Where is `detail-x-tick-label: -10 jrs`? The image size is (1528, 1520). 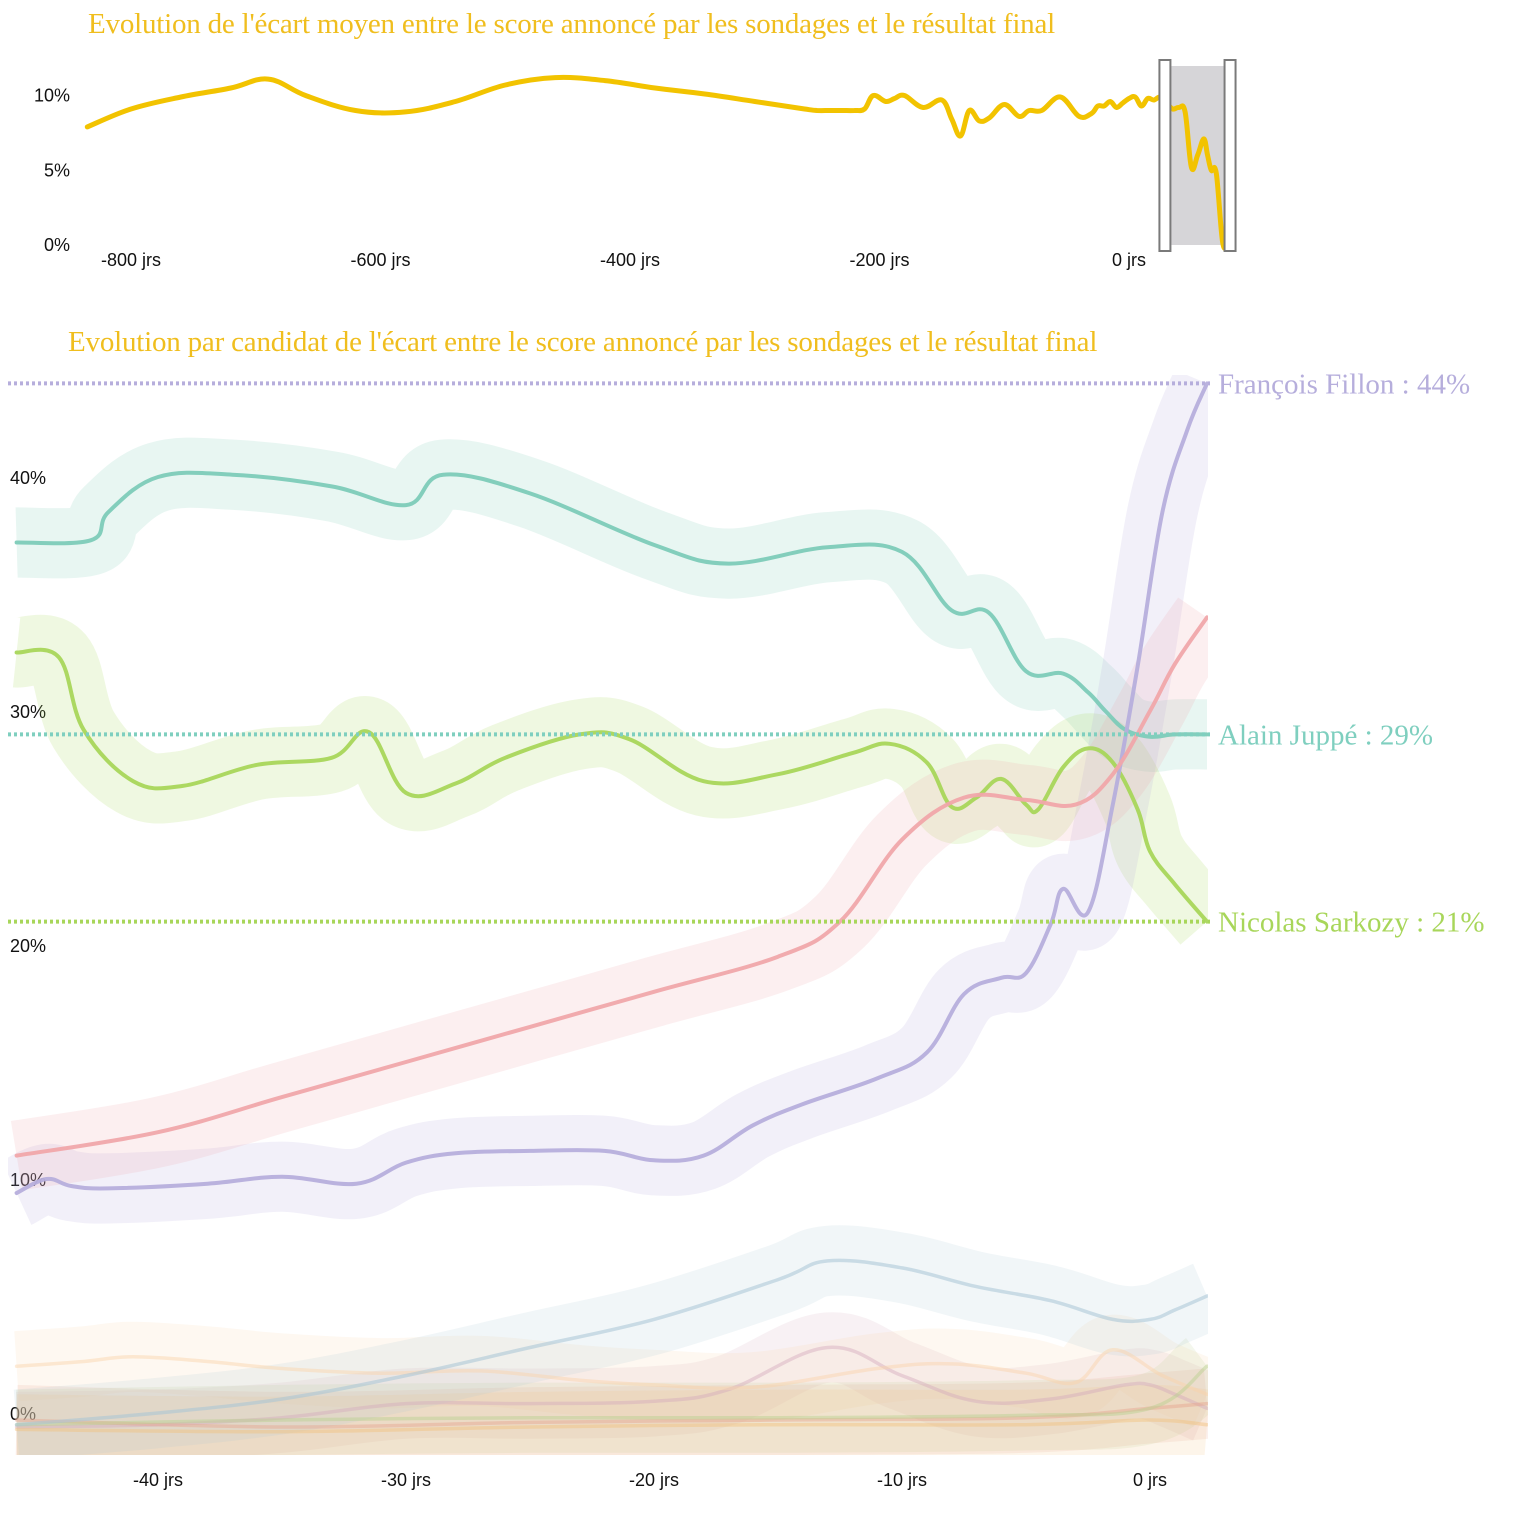
detail-x-tick-label: -10 jrs is located at coordinates (902, 1480).